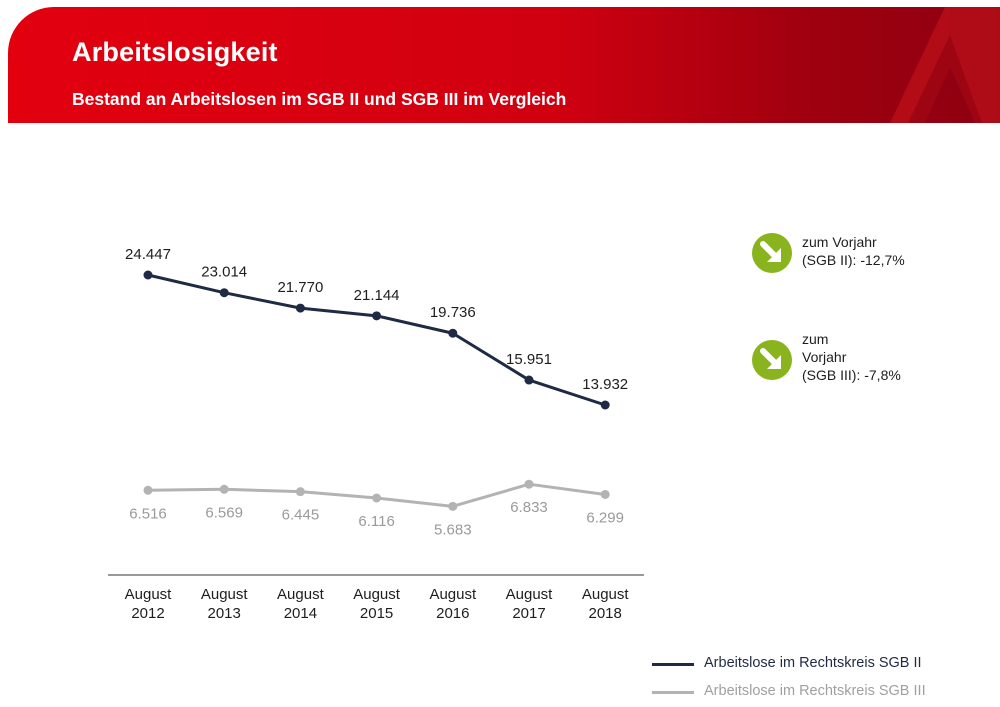  What do you see at coordinates (605, 613) in the screenshot?
I see `x-tick-label-6-1: 2018` at bounding box center [605, 613].